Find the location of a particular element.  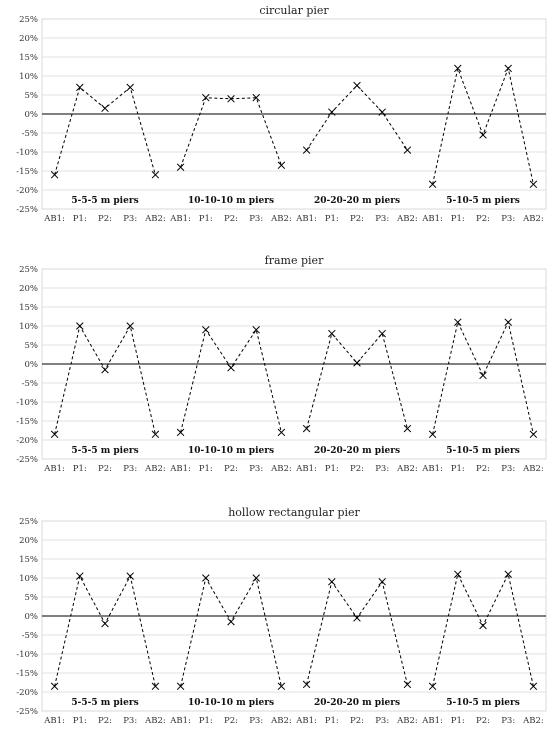

chart-title: circular pier is located at coordinates (294, 10).